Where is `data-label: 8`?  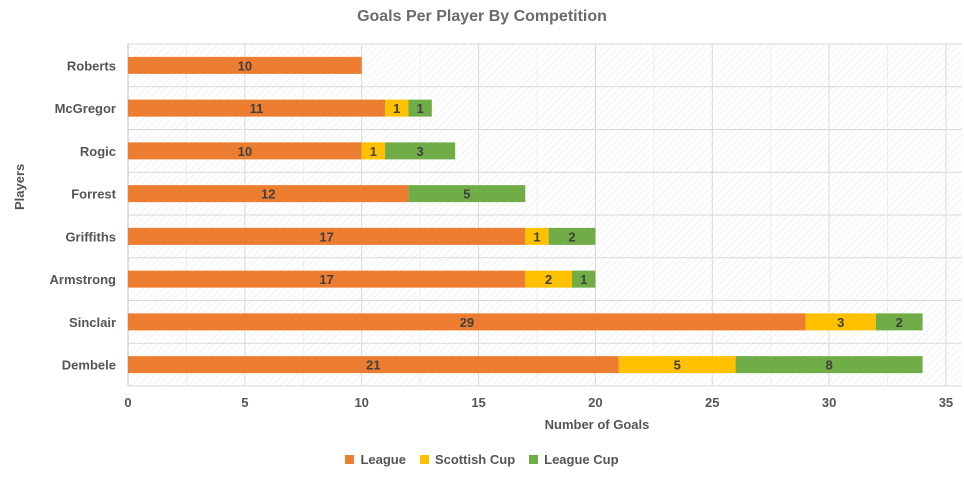
data-label: 8 is located at coordinates (828, 365).